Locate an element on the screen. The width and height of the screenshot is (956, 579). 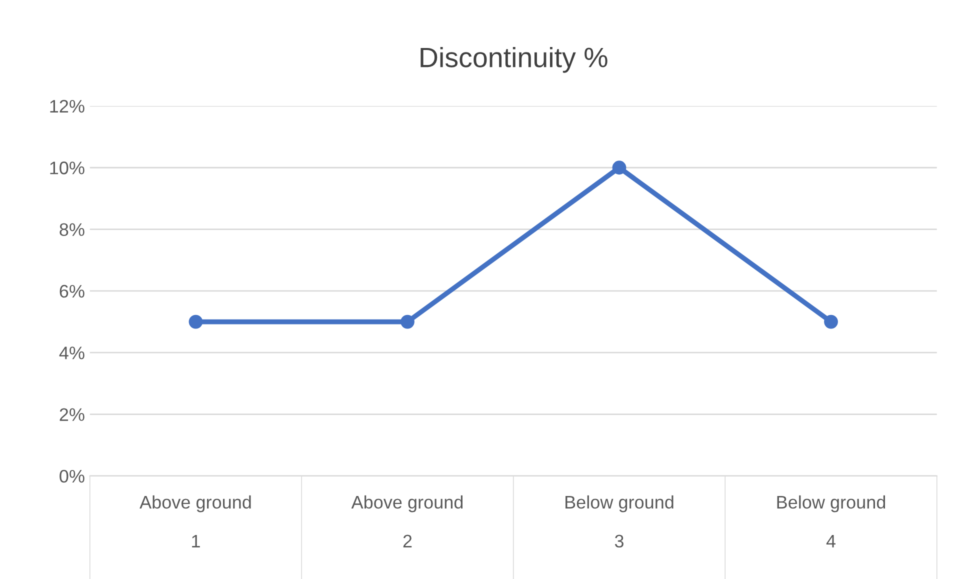
category-label: Above ground 1 is located at coordinates (195, 521).